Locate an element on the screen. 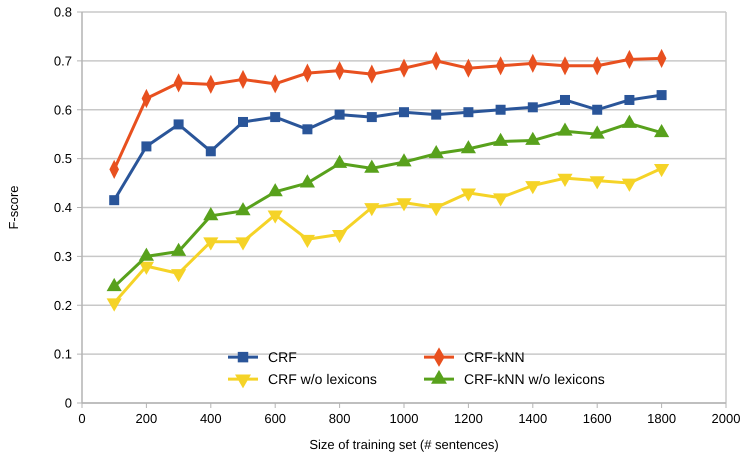 The width and height of the screenshot is (748, 468). x-axis-title: Size of training set (# sentences) is located at coordinates (404, 444).